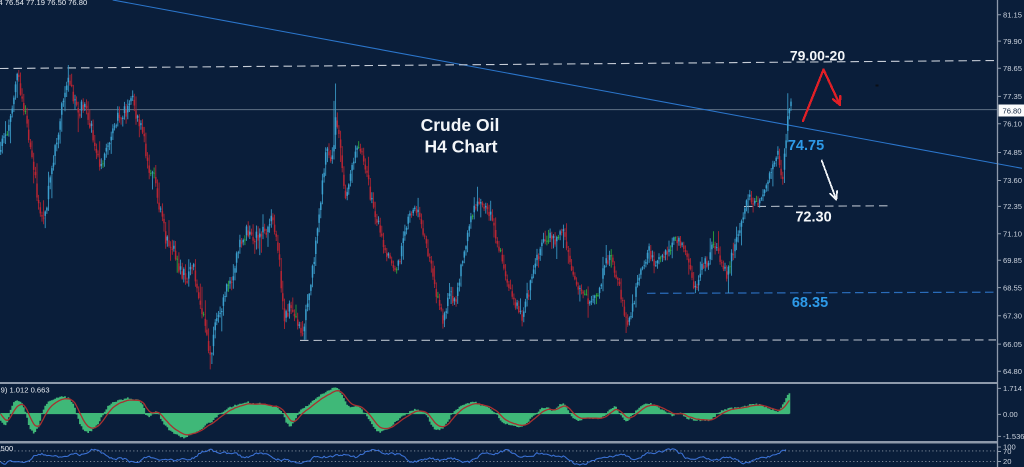  What do you see at coordinates (1012, 233) in the screenshot?
I see `svg-text: 71.10` at bounding box center [1012, 233].